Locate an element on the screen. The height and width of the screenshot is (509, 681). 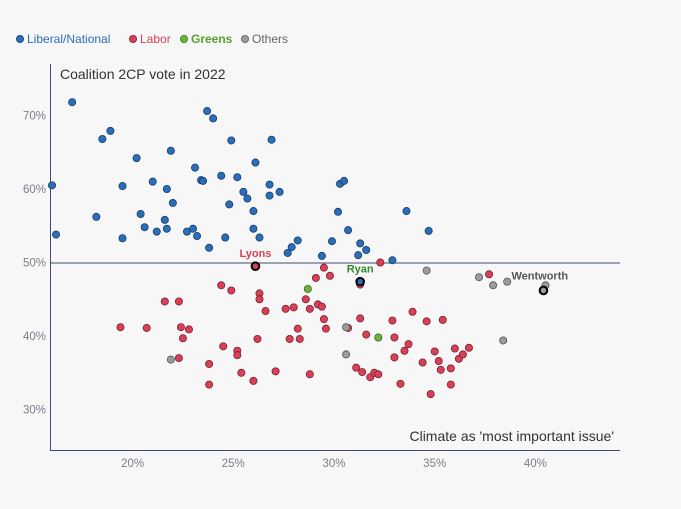
x-tick-label: 30% is located at coordinates (333, 464).